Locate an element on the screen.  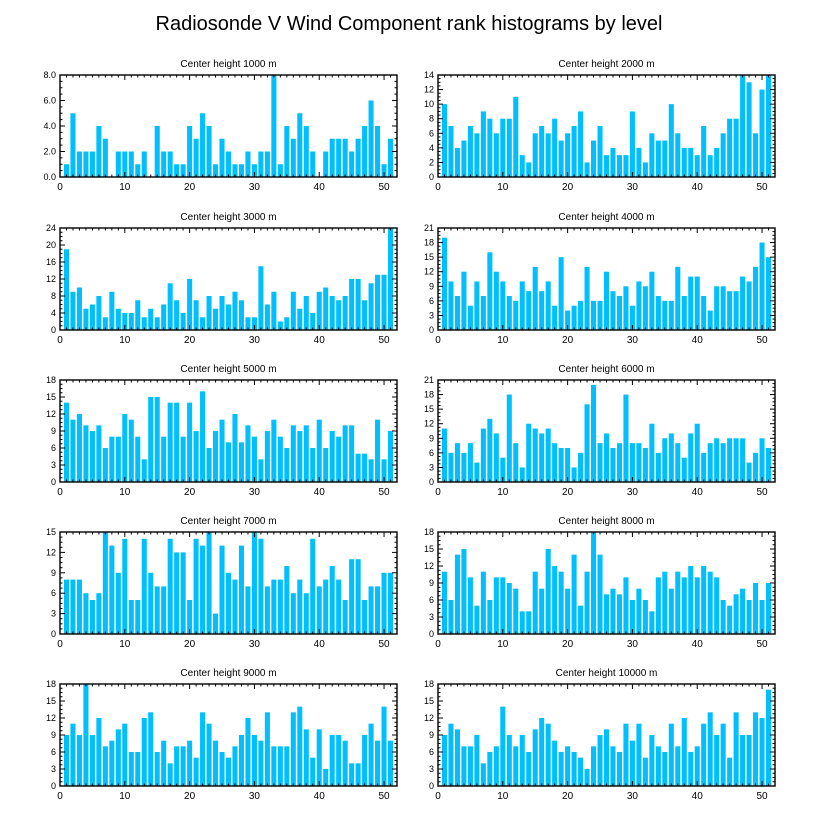
x-tick-label: 0 is located at coordinates (438, 644).